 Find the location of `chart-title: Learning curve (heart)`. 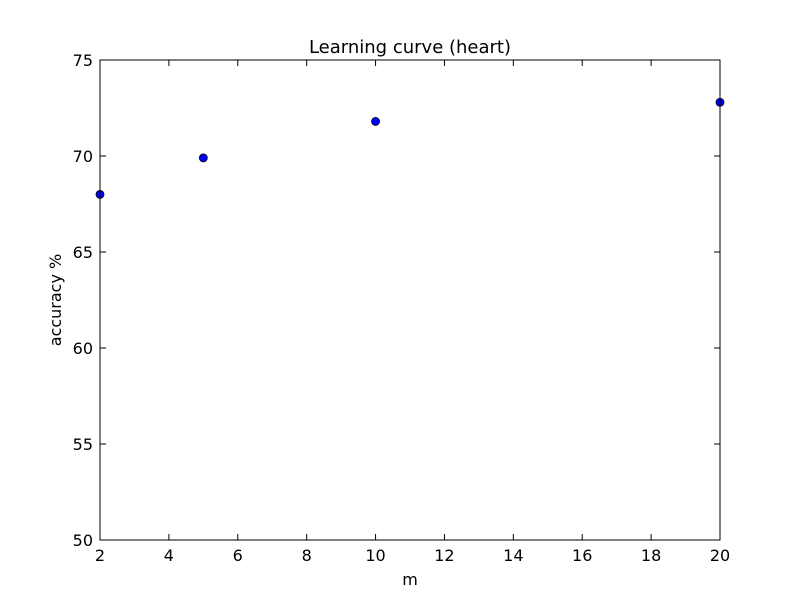

chart-title: Learning curve (heart) is located at coordinates (410, 47).